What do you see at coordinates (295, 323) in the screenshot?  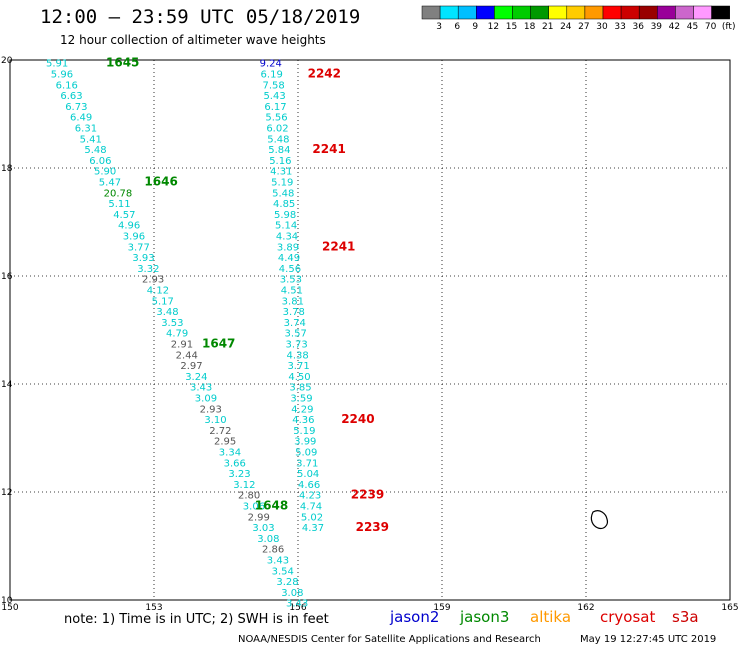 I see `swh-value: 3.74` at bounding box center [295, 323].